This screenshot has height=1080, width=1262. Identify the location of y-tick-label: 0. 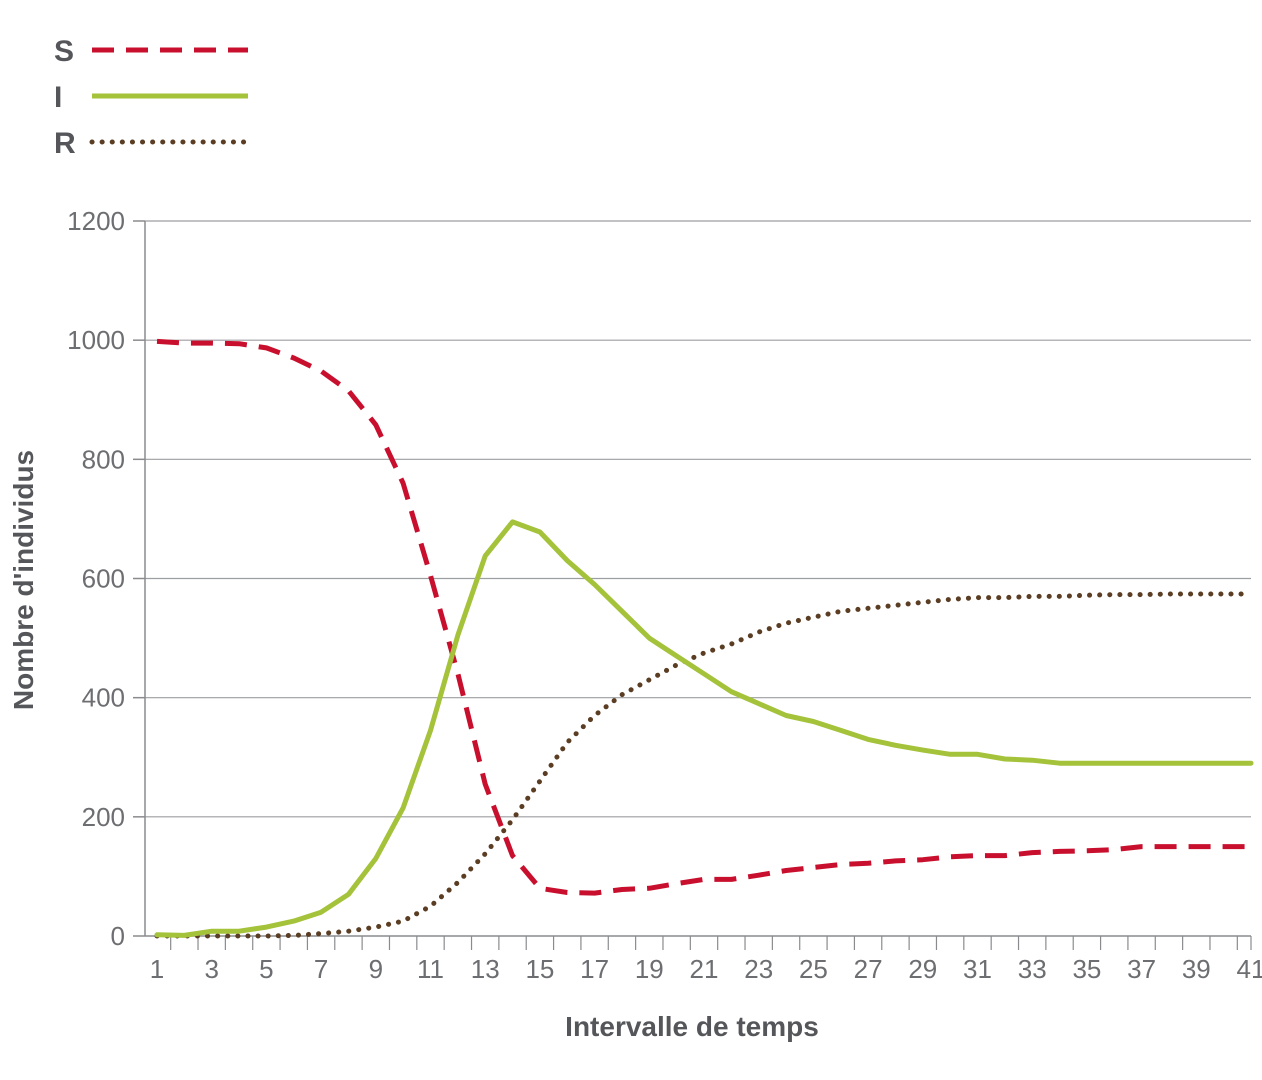
(118, 936).